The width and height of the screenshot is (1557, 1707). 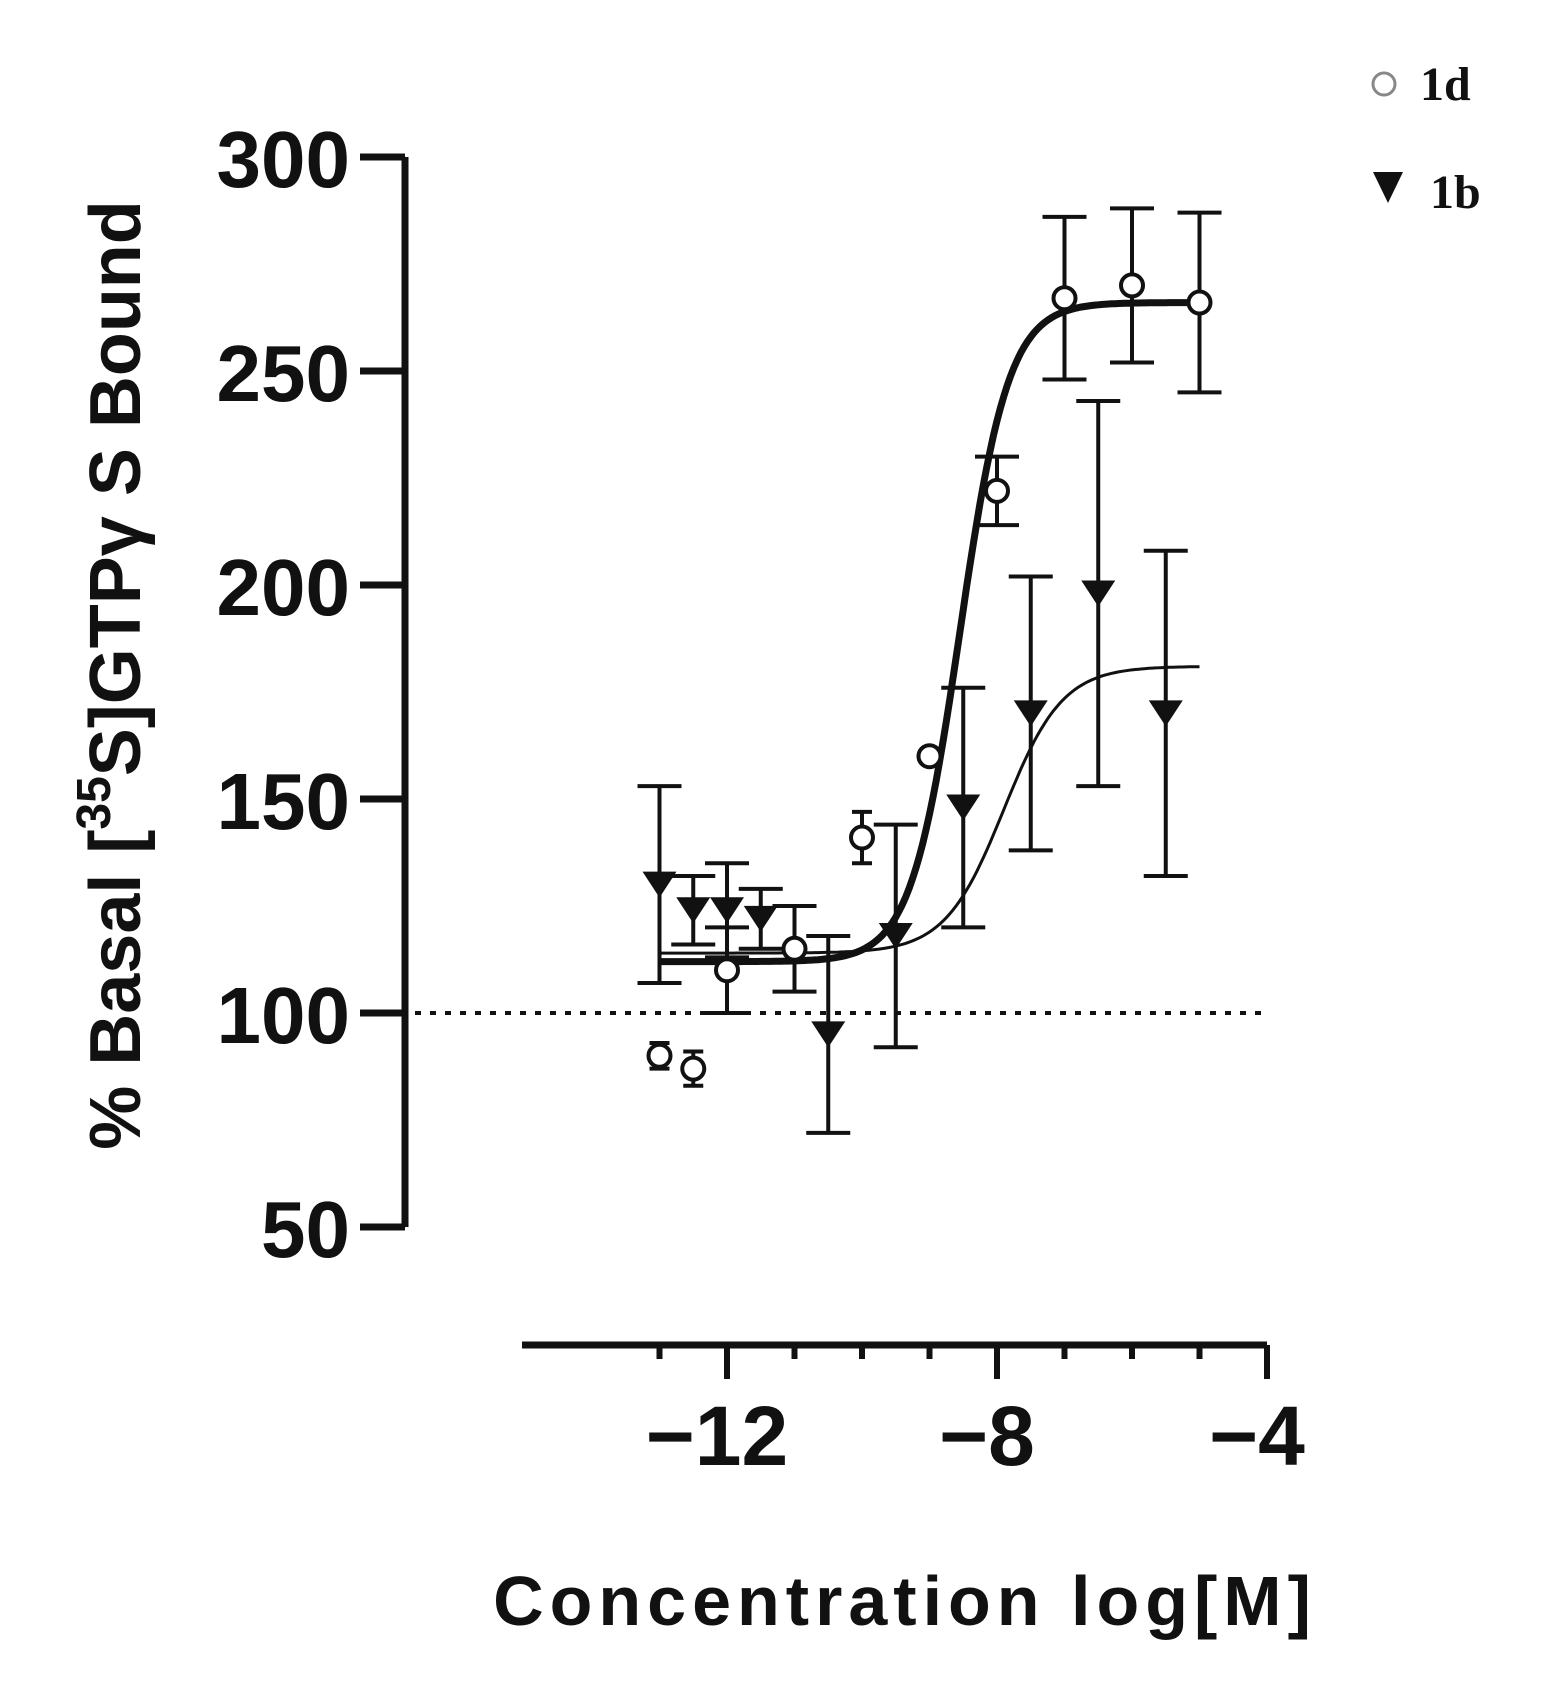 I want to click on legend-marker-1b, so click(x=1388, y=187).